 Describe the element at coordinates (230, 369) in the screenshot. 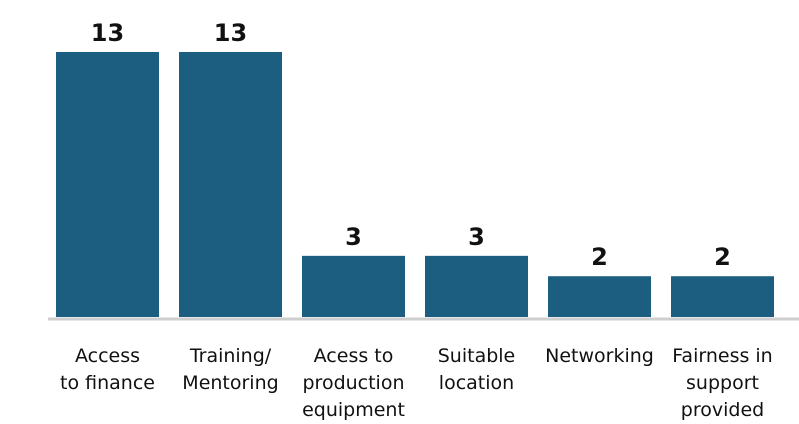

I see `x-tick-label: Training/ Mentoring` at that location.